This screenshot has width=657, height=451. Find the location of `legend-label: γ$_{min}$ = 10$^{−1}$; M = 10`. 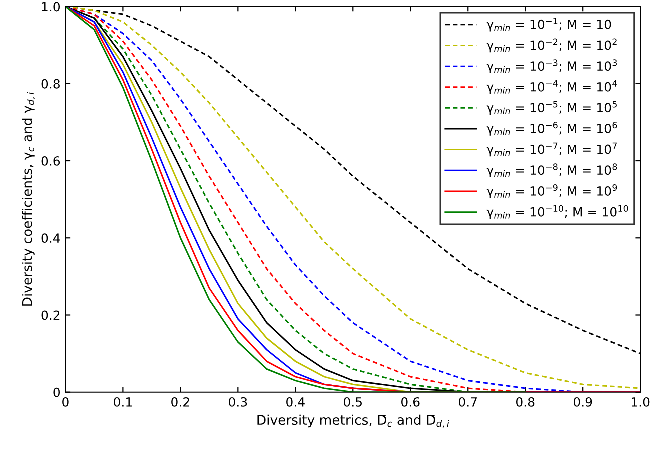

legend-label: γ$_{min}$ = 10$^{−1}$; M = 10 is located at coordinates (549, 25).